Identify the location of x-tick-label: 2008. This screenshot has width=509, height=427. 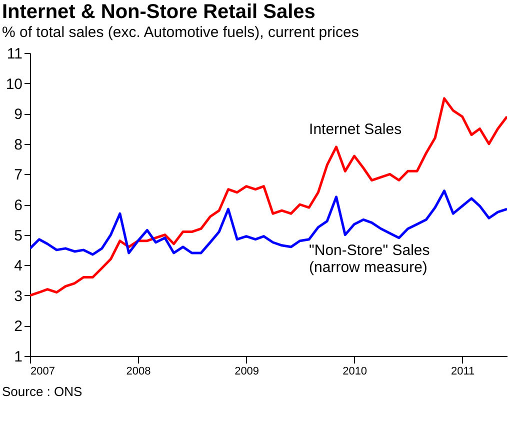
(138, 372).